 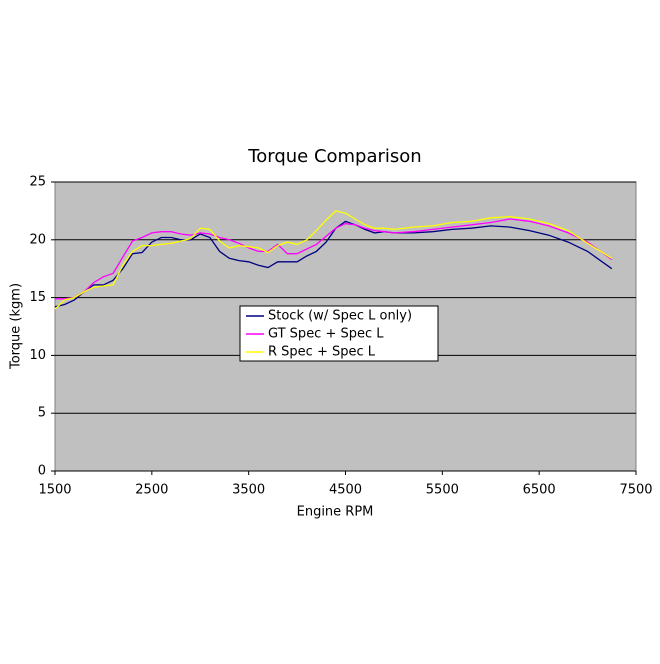 I want to click on y-tick-label: 15, so click(x=37, y=297).